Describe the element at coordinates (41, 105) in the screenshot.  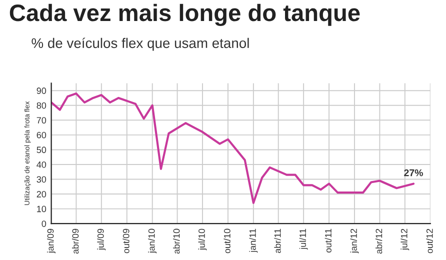
I see `y-tick-label: 80` at that location.